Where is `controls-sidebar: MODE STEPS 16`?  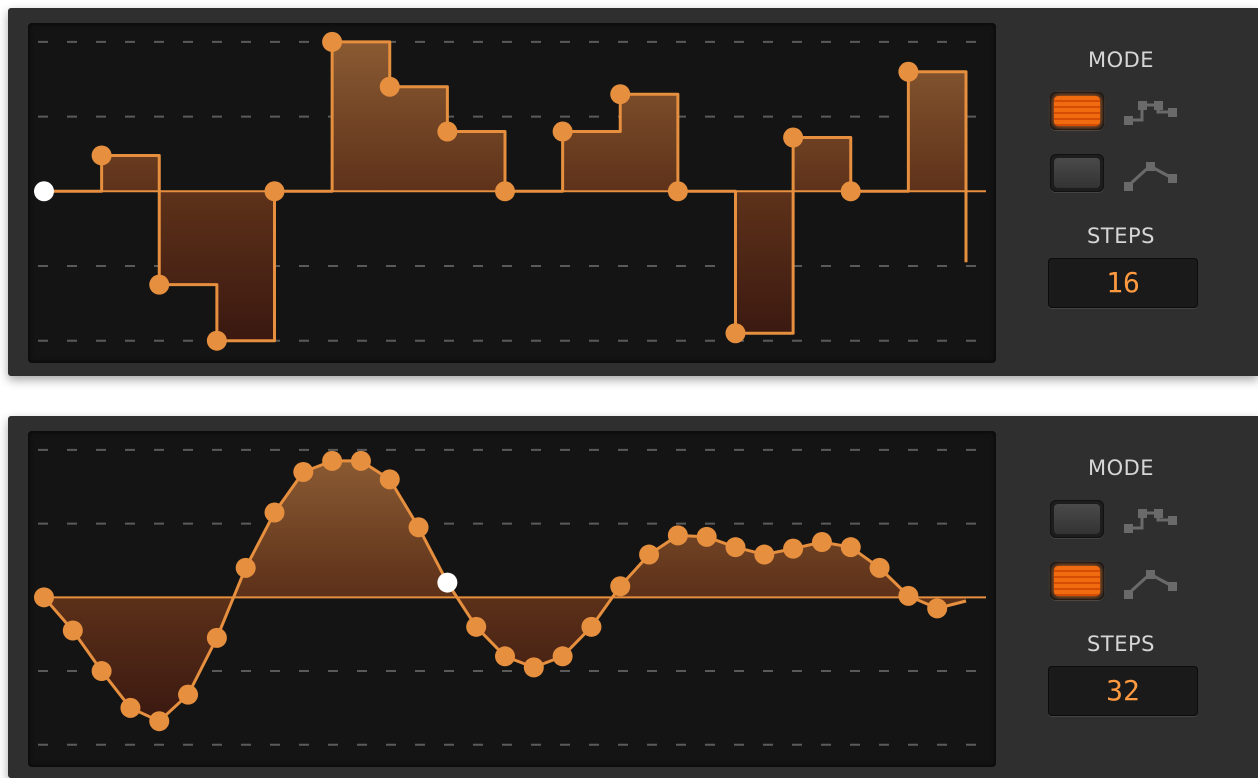 controls-sidebar: MODE STEPS 16 is located at coordinates (1133, 192).